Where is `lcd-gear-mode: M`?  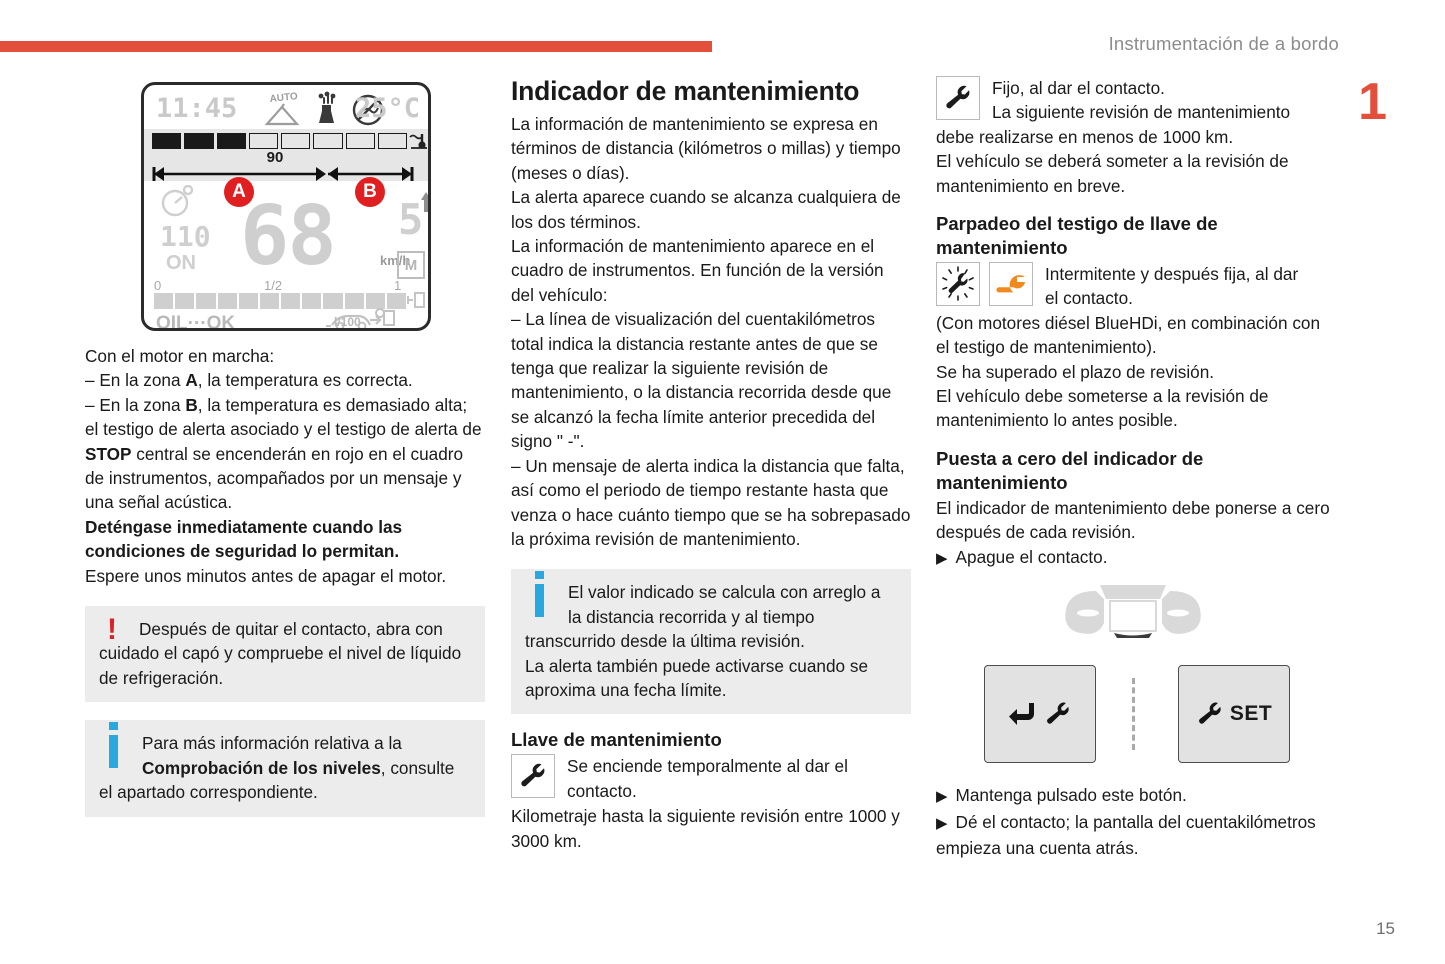
lcd-gear-mode: M is located at coordinates (411, 265).